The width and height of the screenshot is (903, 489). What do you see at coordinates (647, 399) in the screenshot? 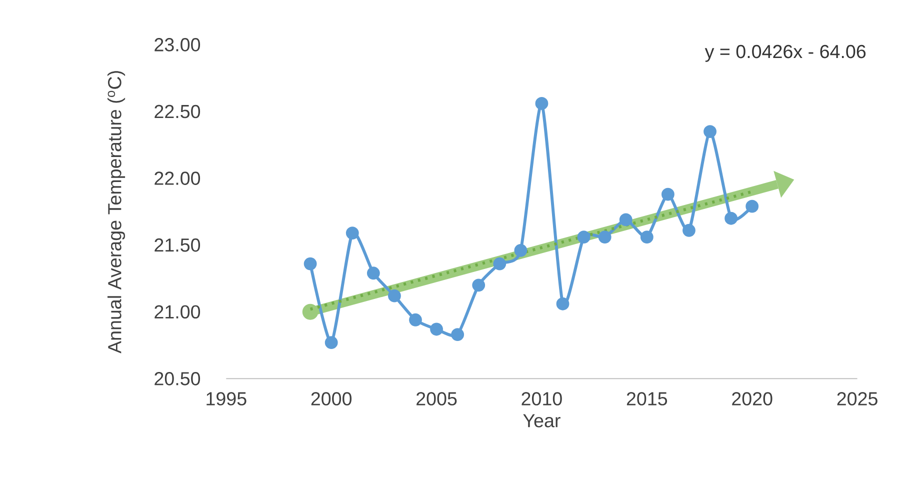
I see `x-tick-label: 2015` at bounding box center [647, 399].